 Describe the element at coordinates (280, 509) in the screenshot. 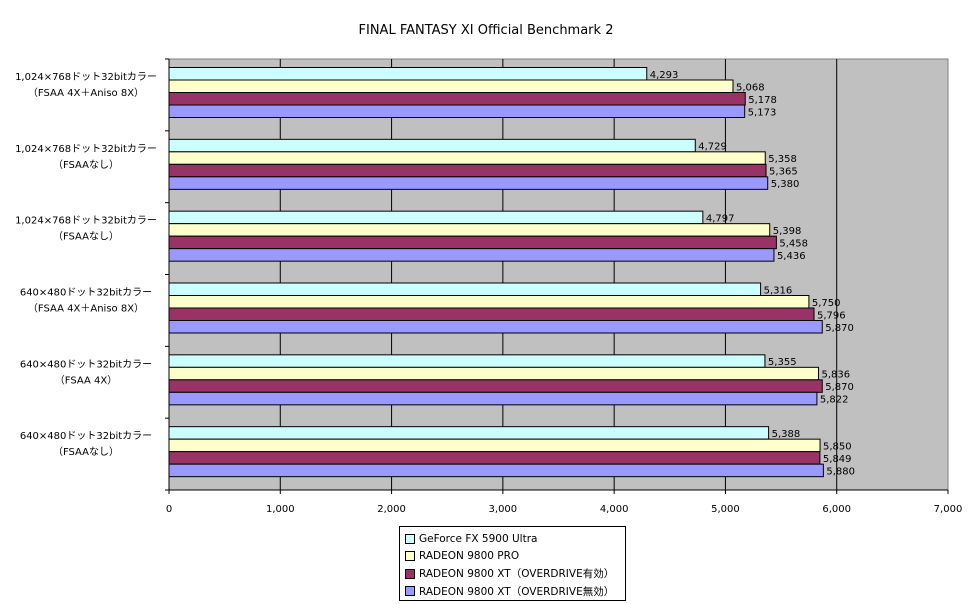

I see `x-tick-label: 1,000` at that location.